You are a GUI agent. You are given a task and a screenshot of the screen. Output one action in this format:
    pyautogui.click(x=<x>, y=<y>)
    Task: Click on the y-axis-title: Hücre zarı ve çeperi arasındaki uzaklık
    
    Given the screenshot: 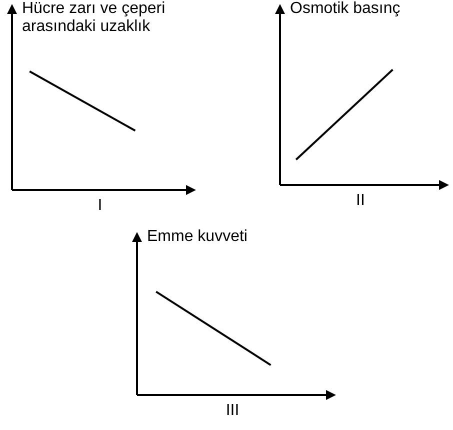 What is the action you would take?
    pyautogui.click(x=94, y=18)
    